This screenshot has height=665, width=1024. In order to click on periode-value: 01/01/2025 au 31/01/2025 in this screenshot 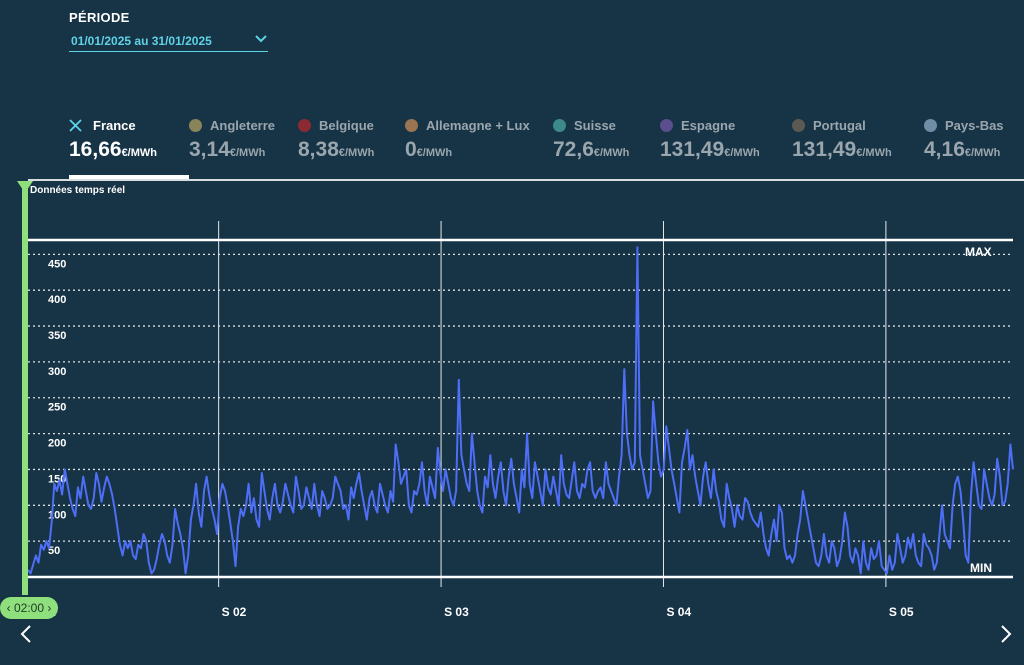, I will do `click(141, 41)`.